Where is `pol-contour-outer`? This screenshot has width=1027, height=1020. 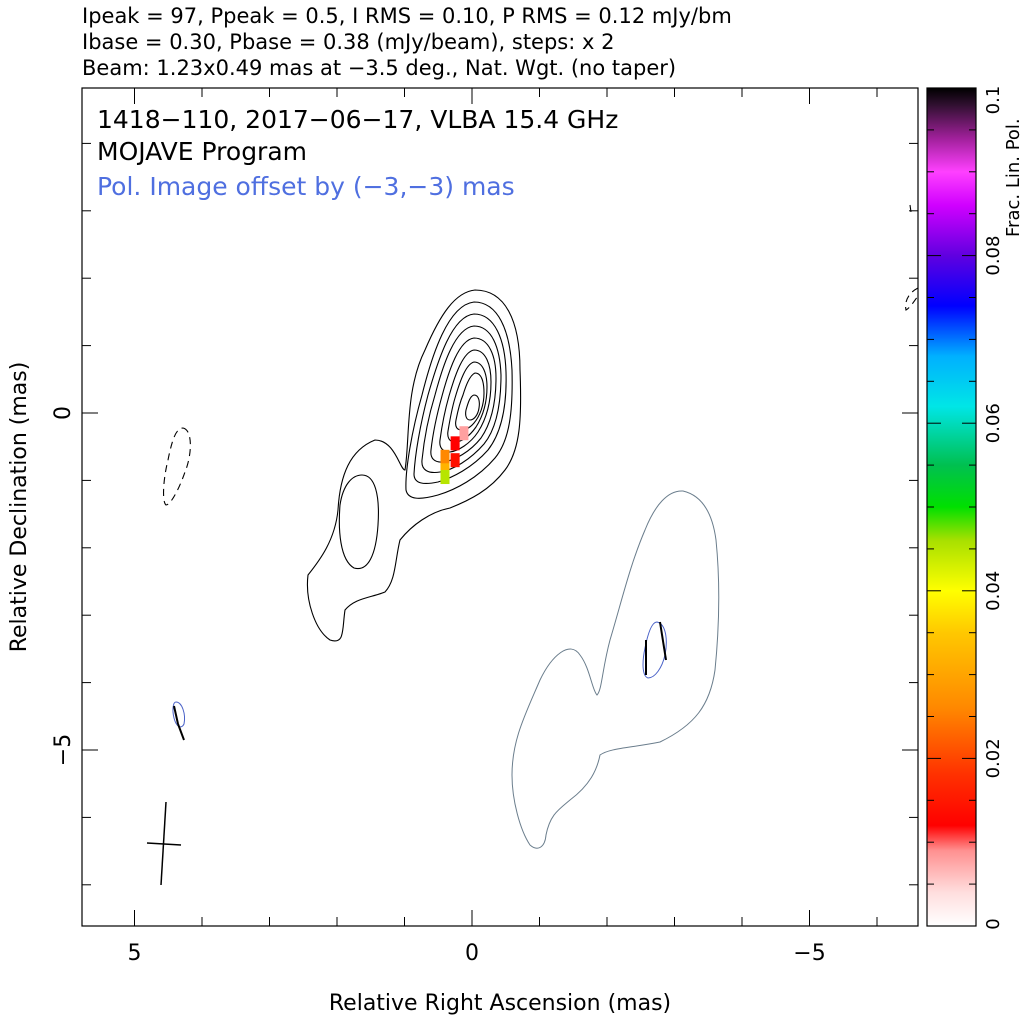 pol-contour-outer is located at coordinates (615, 669).